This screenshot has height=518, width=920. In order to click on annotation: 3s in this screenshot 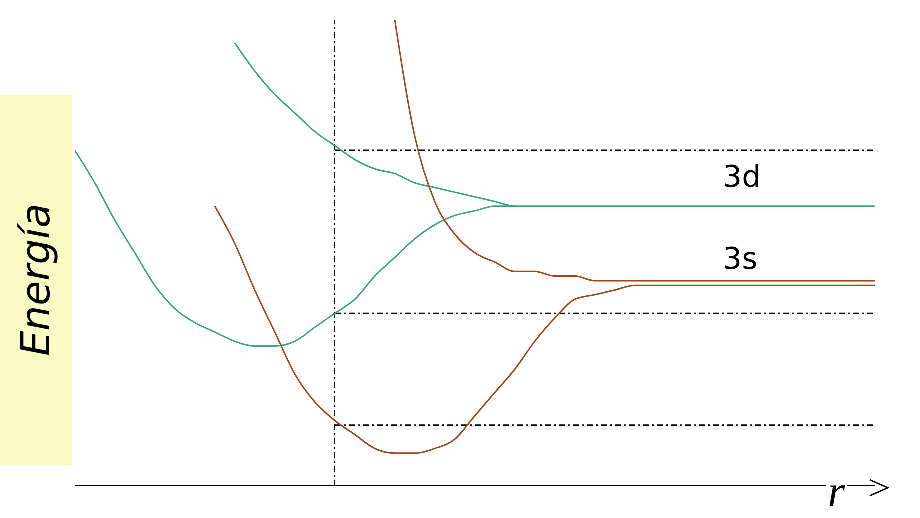, I will do `click(740, 259)`.